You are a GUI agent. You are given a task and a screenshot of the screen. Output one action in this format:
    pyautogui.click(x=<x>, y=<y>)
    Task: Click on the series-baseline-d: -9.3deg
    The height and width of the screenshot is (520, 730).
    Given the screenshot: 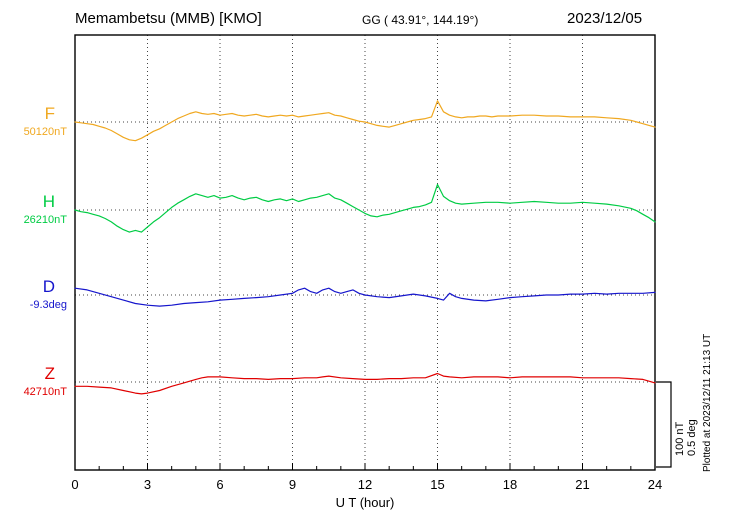 What is the action you would take?
    pyautogui.click(x=48, y=305)
    